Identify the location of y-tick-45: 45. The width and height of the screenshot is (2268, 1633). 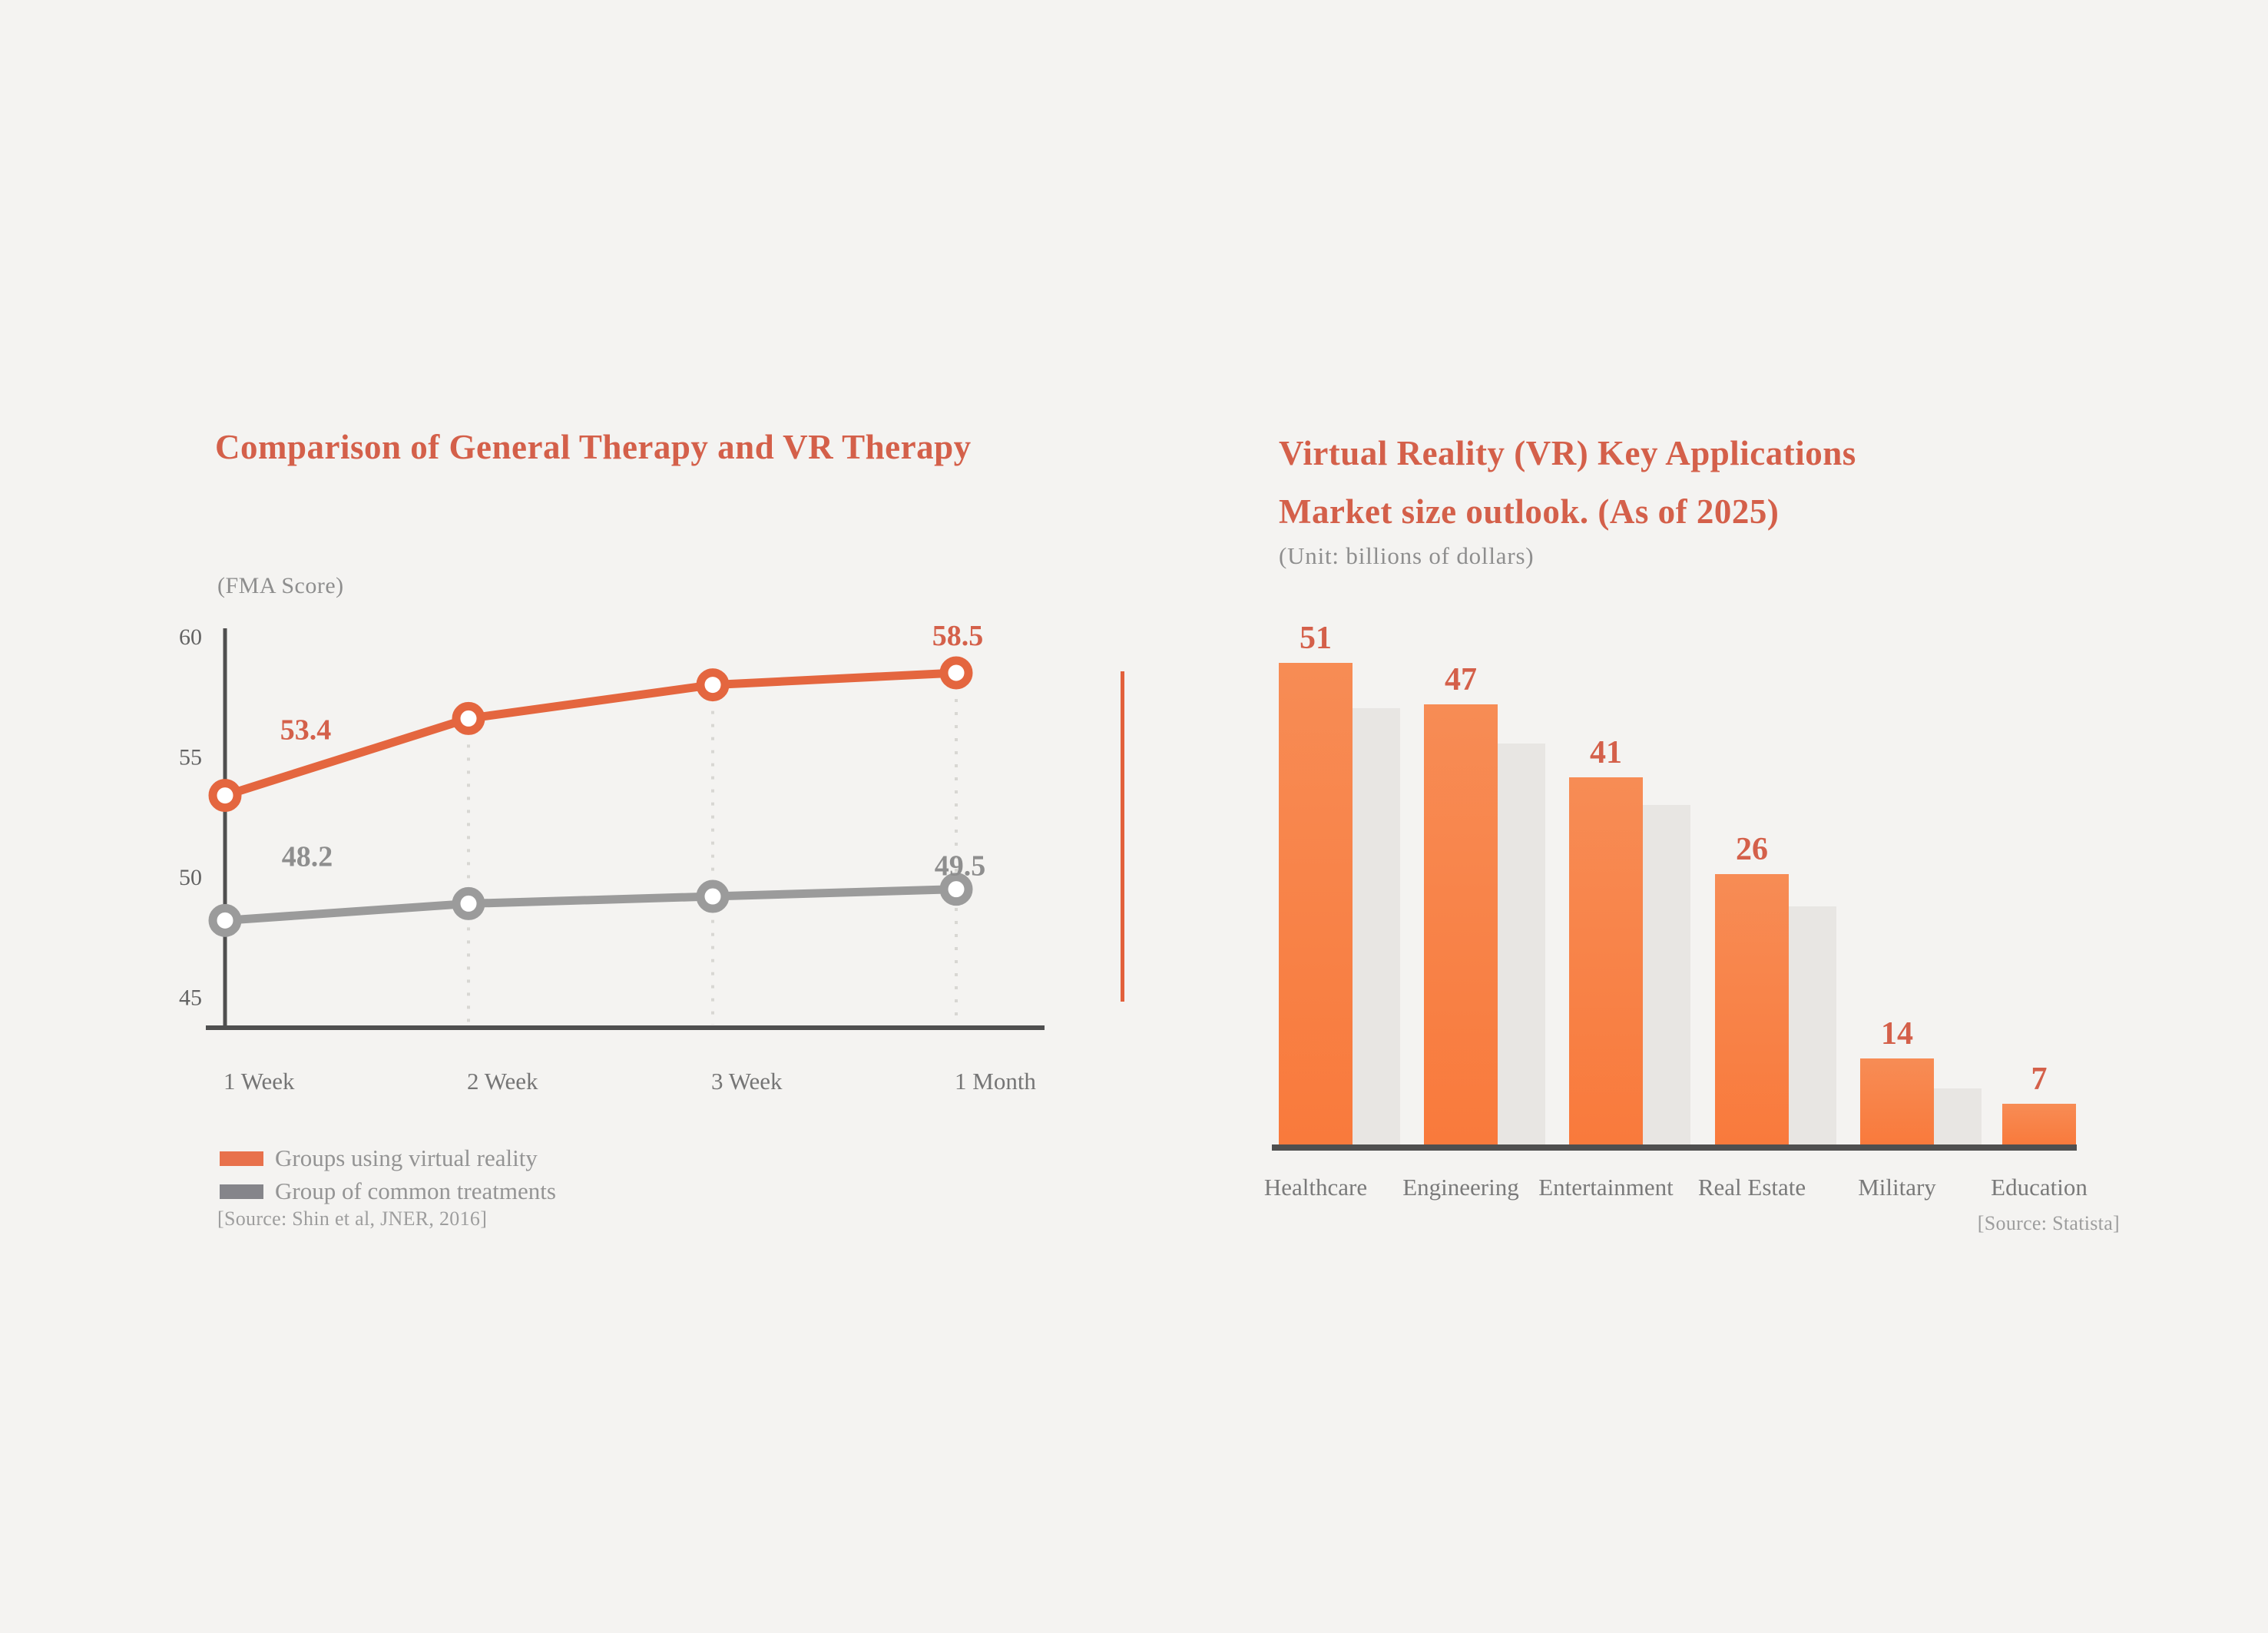
(190, 998).